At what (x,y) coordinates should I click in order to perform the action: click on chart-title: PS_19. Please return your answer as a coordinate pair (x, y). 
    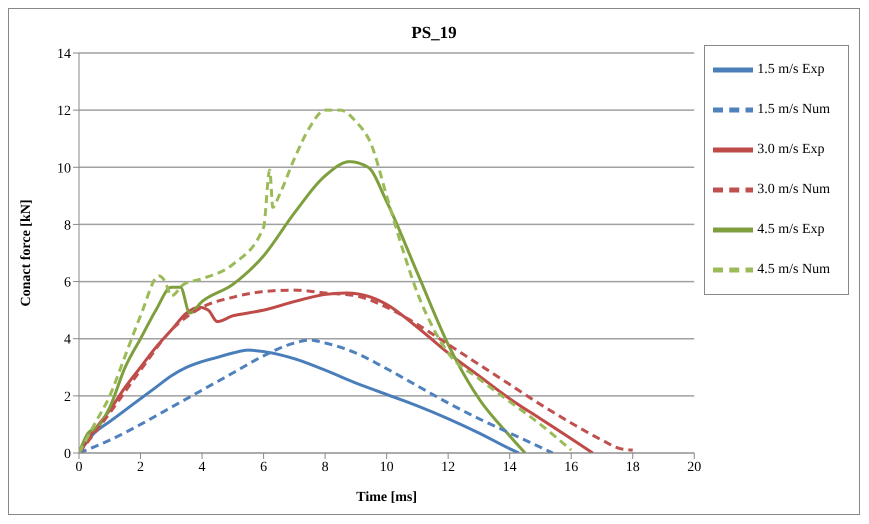
    Looking at the image, I should click on (434, 33).